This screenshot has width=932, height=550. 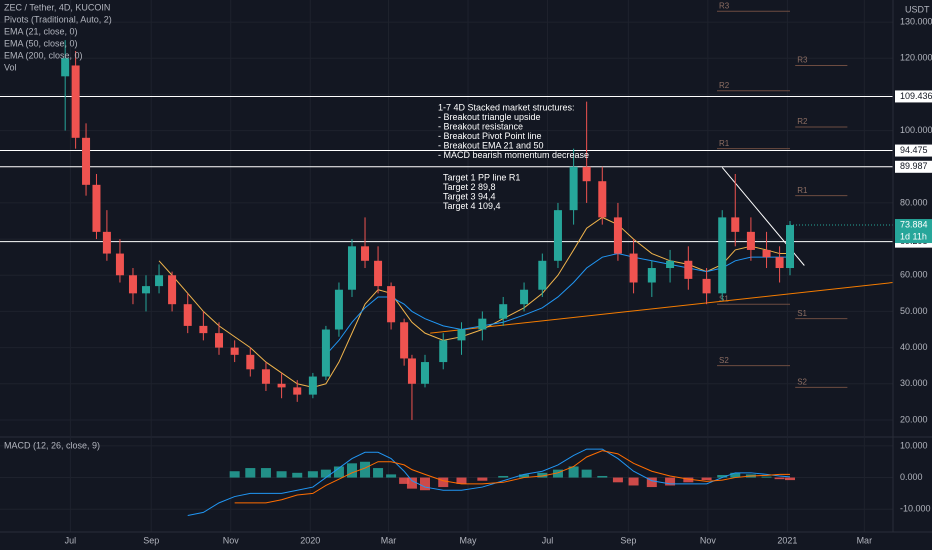 I want to click on signal-line, so click(x=512, y=477).